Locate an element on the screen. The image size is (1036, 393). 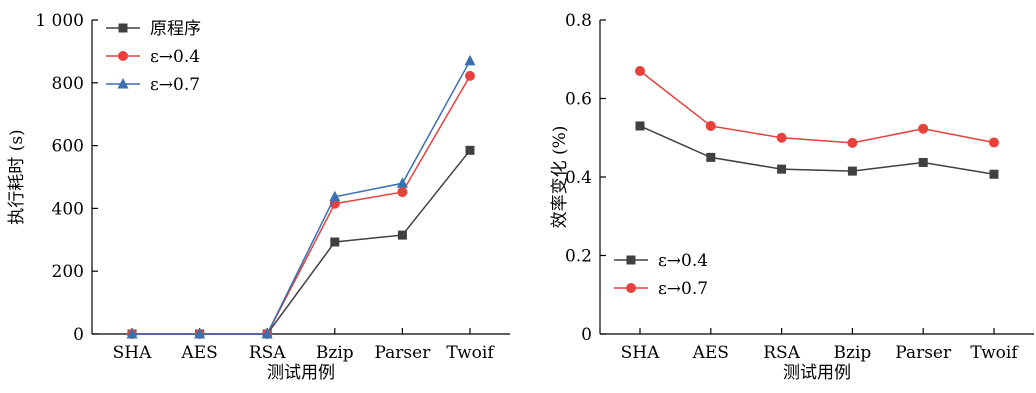
y-tick-label: 0.4 is located at coordinates (578, 178).